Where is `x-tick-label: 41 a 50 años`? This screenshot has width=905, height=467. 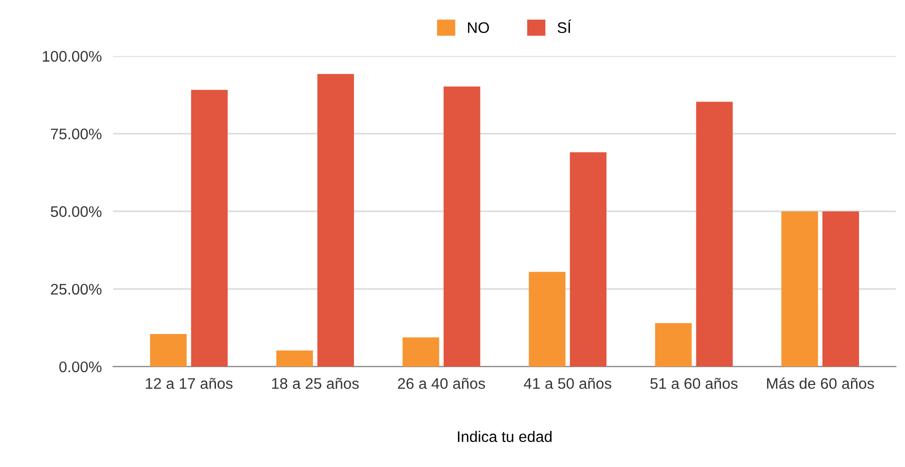
x-tick-label: 41 a 50 años is located at coordinates (568, 383).